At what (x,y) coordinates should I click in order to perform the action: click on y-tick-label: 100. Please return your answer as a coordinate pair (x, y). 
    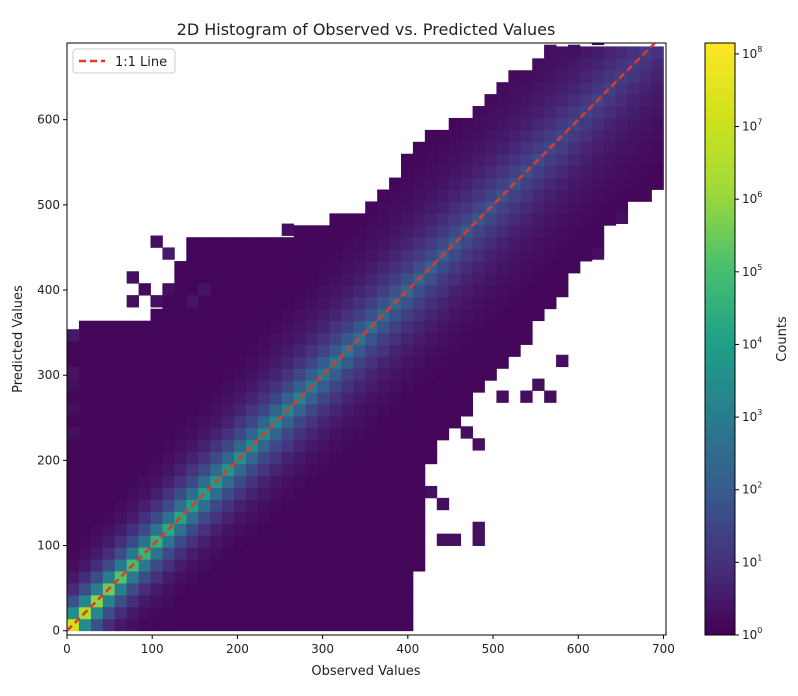
    Looking at the image, I should click on (48, 546).